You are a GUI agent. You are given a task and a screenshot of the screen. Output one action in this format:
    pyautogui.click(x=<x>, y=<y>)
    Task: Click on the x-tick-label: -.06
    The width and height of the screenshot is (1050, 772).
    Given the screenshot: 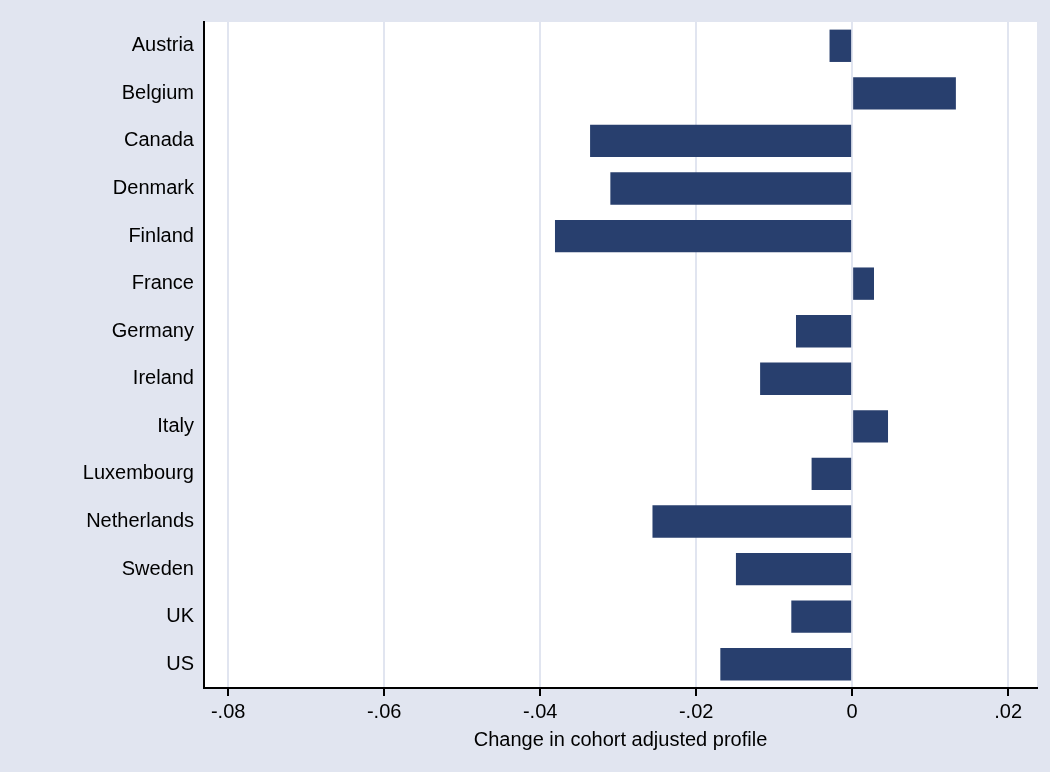 What is the action you would take?
    pyautogui.click(x=384, y=710)
    